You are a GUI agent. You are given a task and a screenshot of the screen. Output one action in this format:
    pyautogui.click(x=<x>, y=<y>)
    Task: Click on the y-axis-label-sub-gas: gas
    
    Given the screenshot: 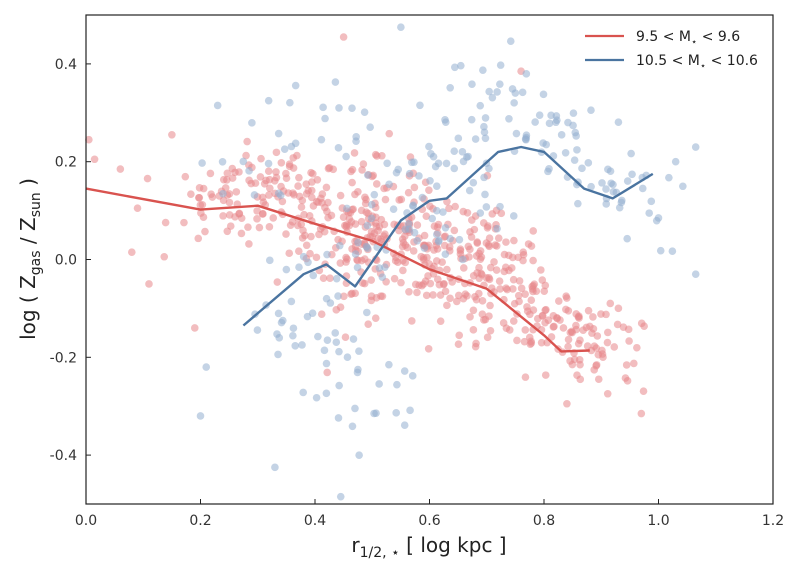 What is the action you would take?
    pyautogui.click(x=36, y=262)
    